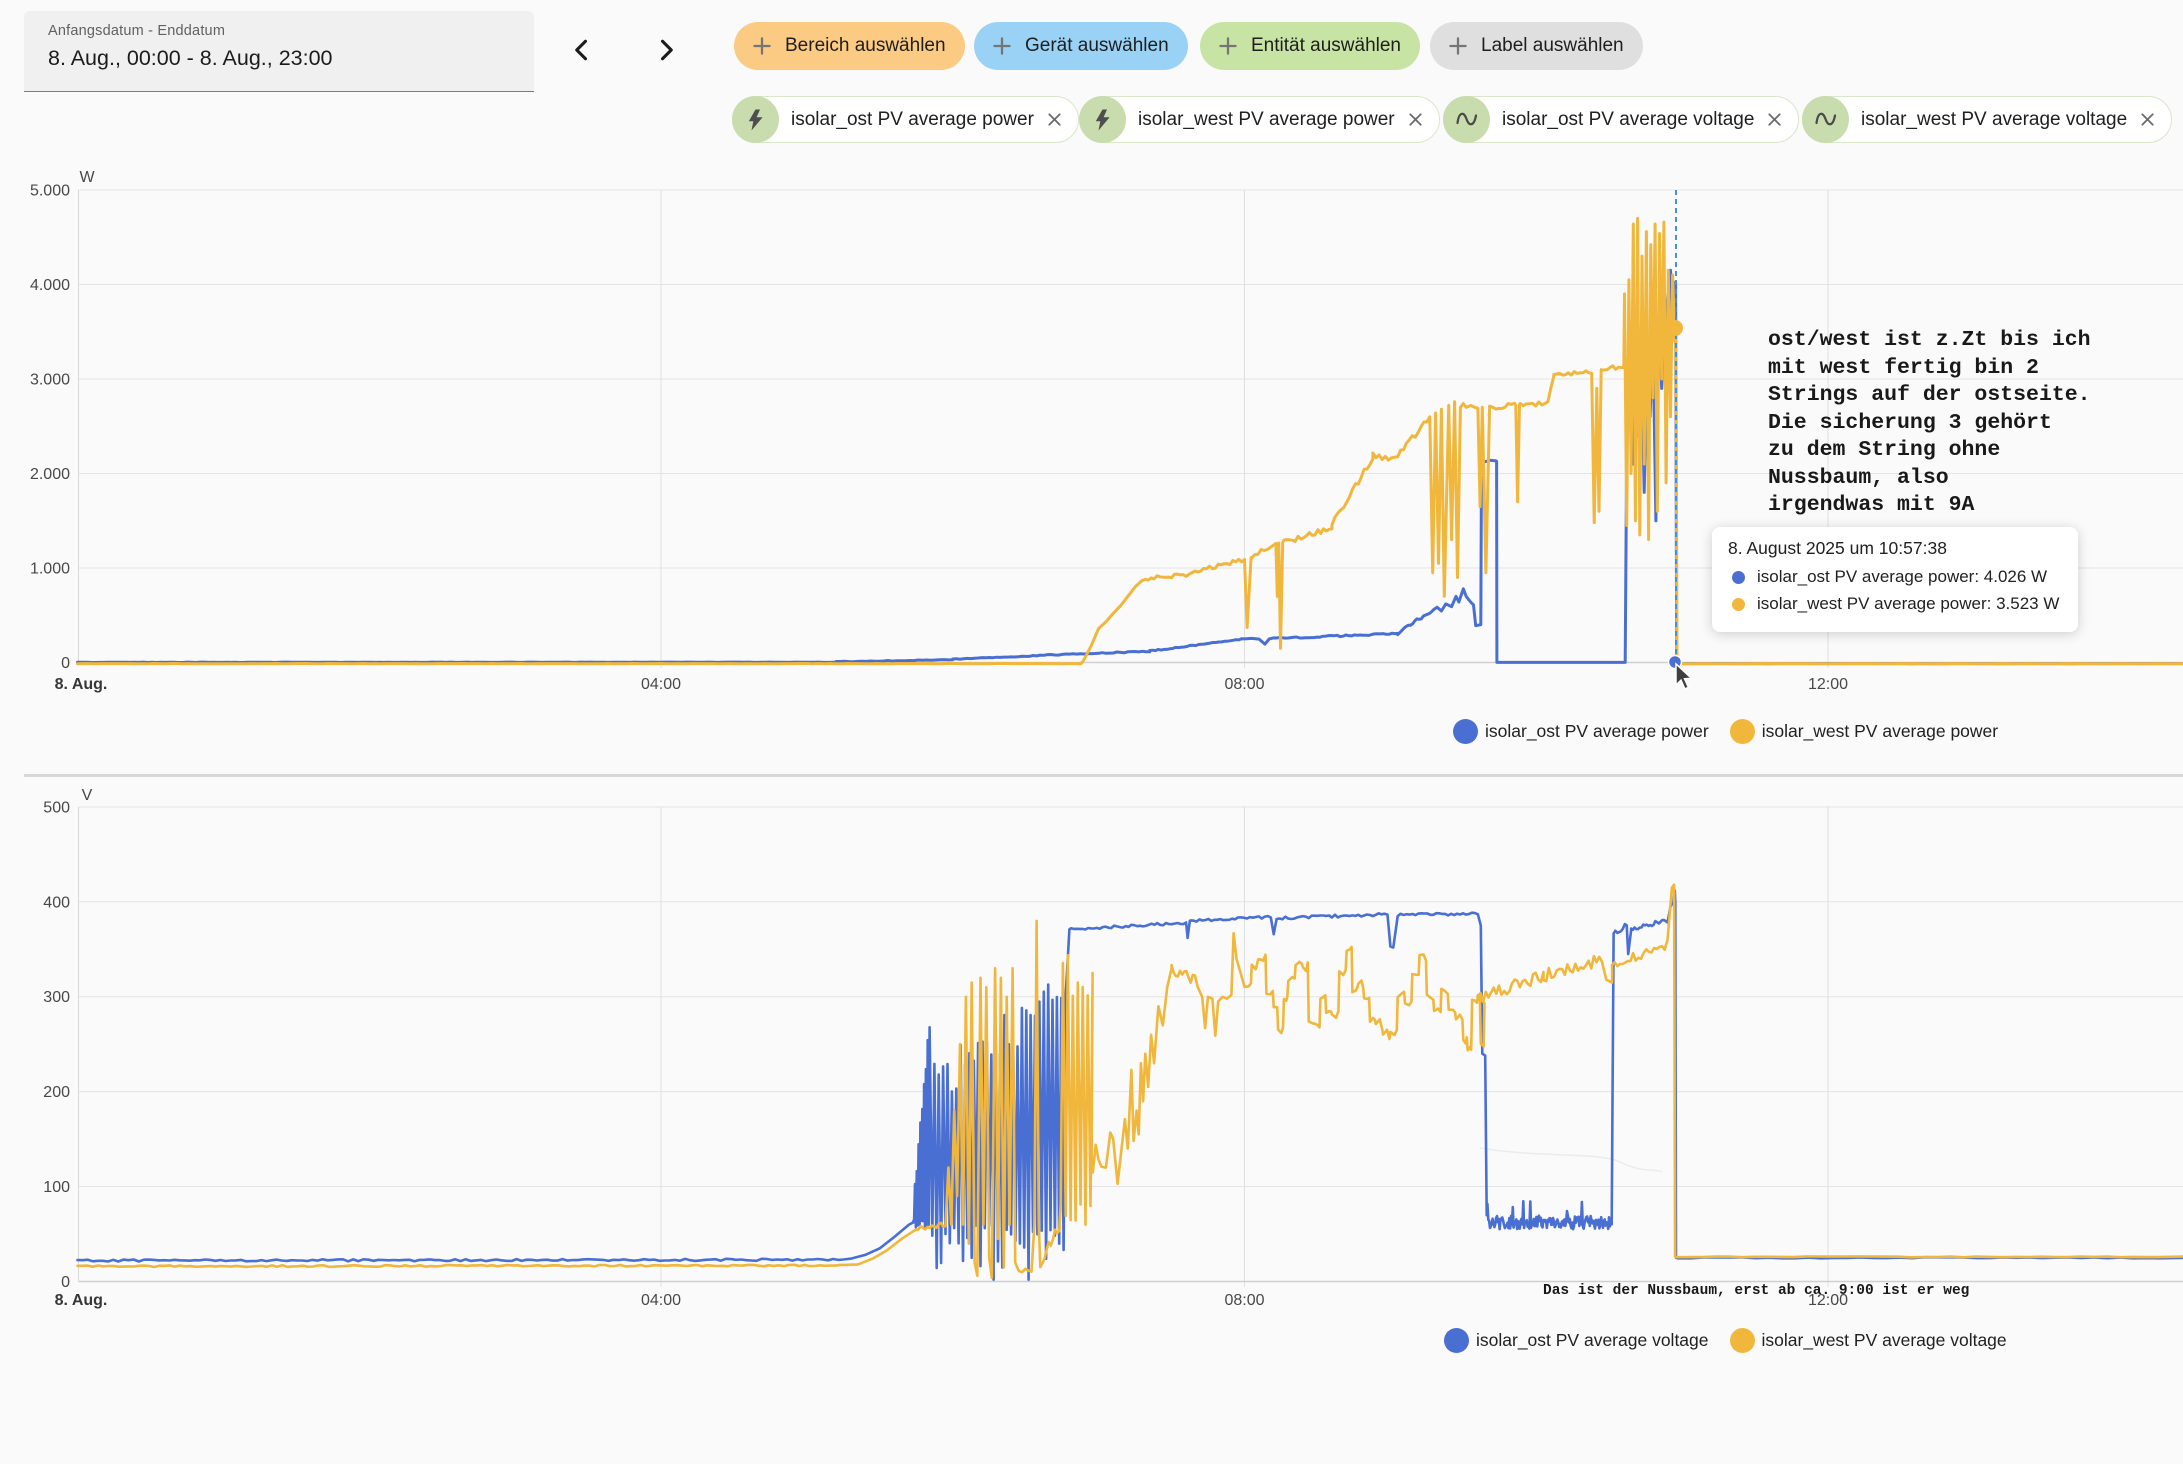 This screenshot has height=1464, width=2183. I want to click on svg-text: 500, so click(56, 808).